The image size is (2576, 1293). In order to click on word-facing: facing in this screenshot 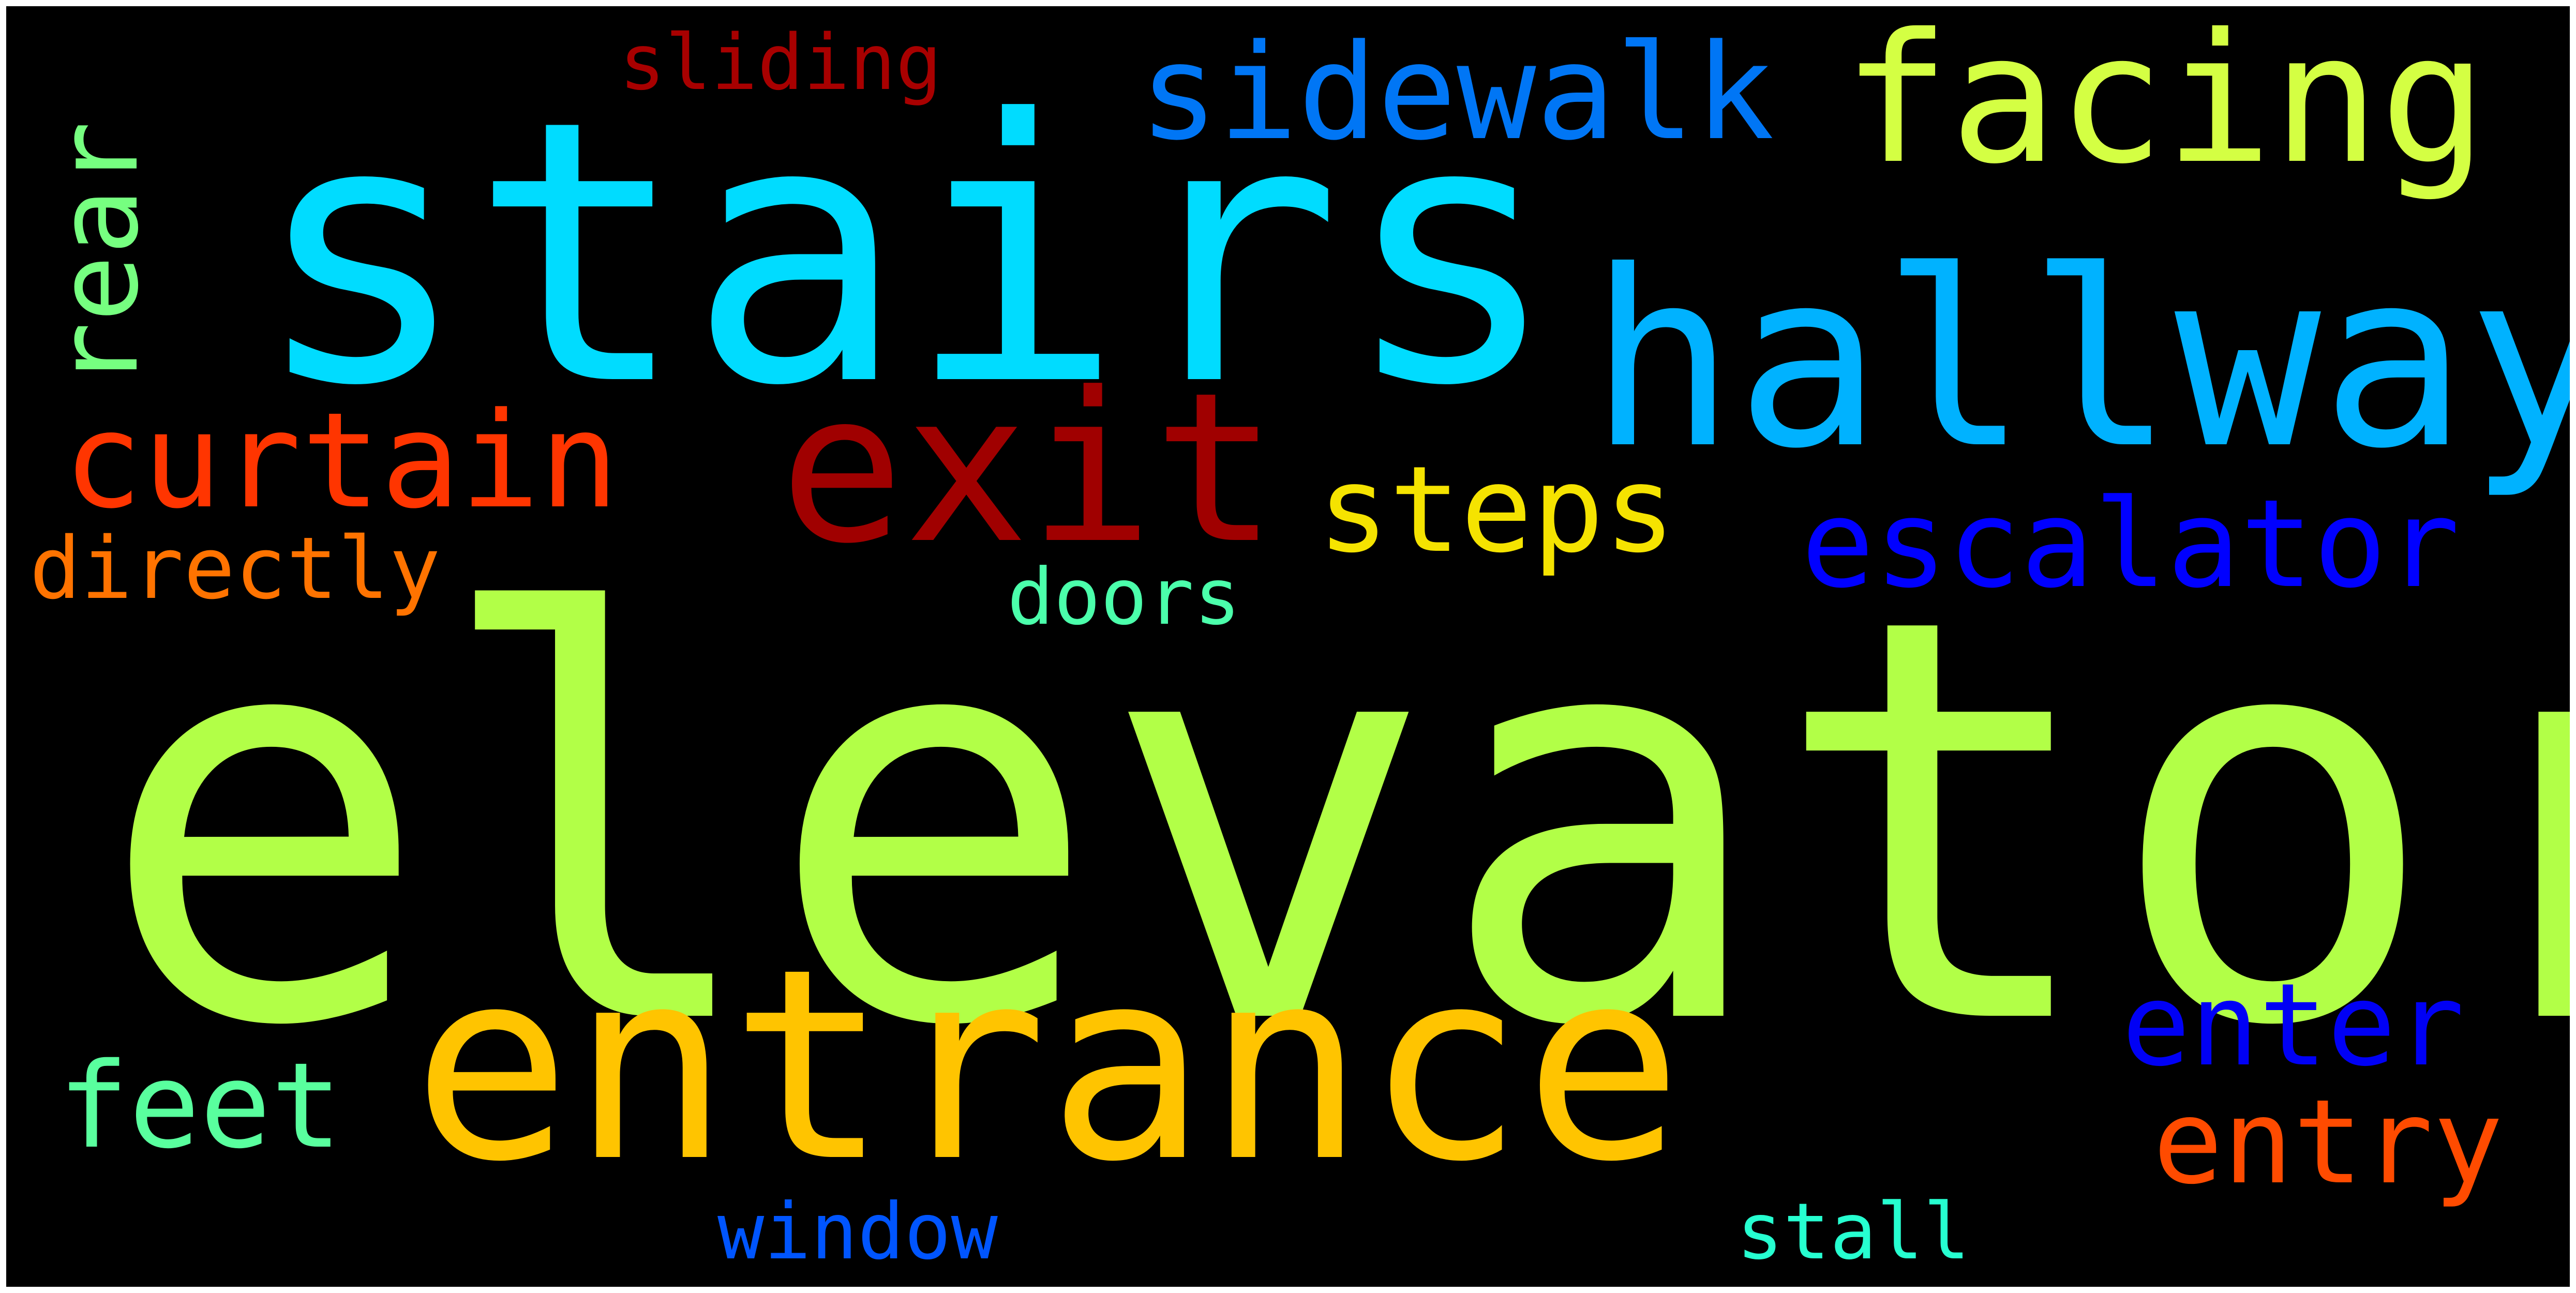, I will do `click(2165, 104)`.